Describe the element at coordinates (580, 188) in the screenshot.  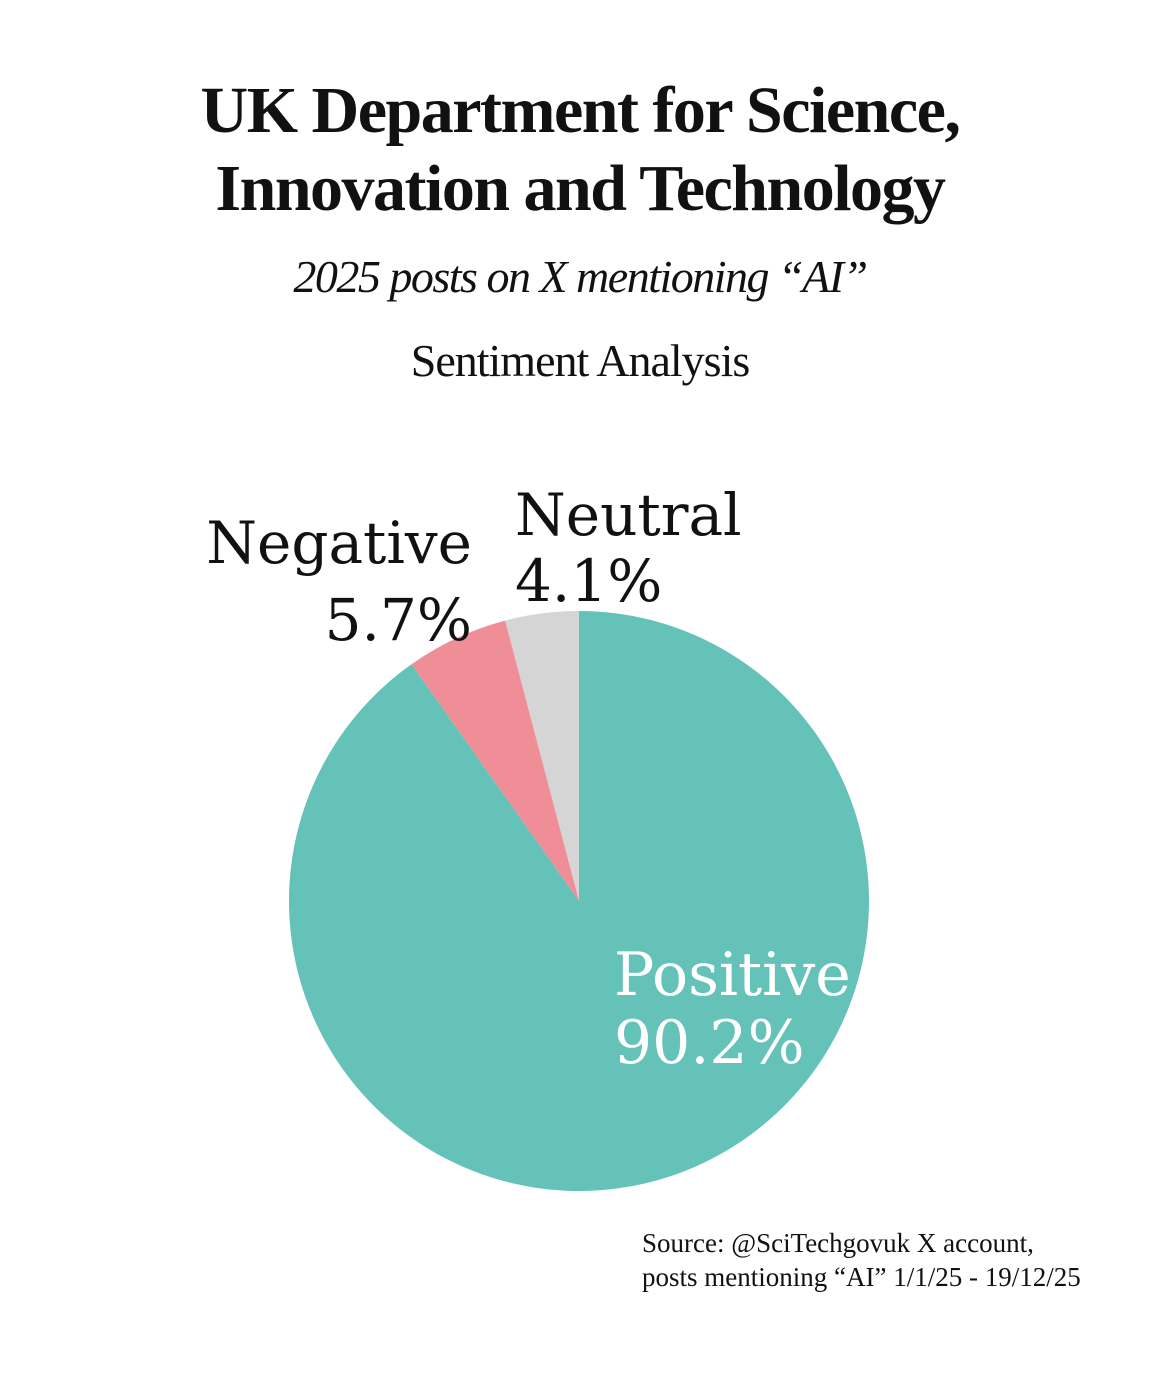
I see `chart-title-line-2: Innovation and Technology` at that location.